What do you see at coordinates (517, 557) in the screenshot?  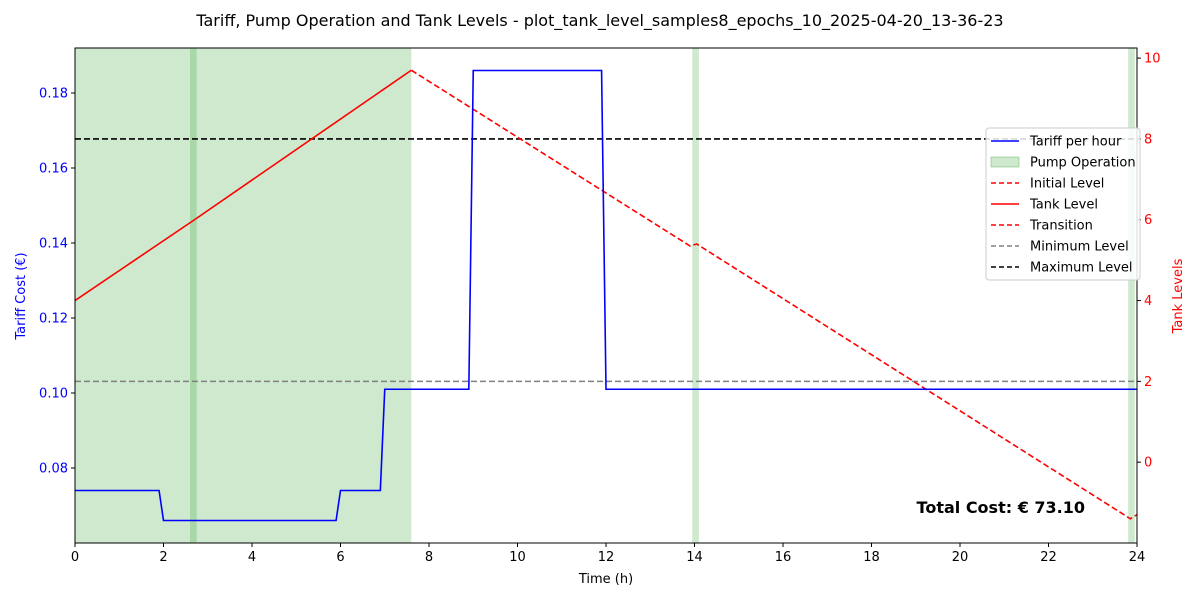 I see `x-tick-label: 10` at bounding box center [517, 557].